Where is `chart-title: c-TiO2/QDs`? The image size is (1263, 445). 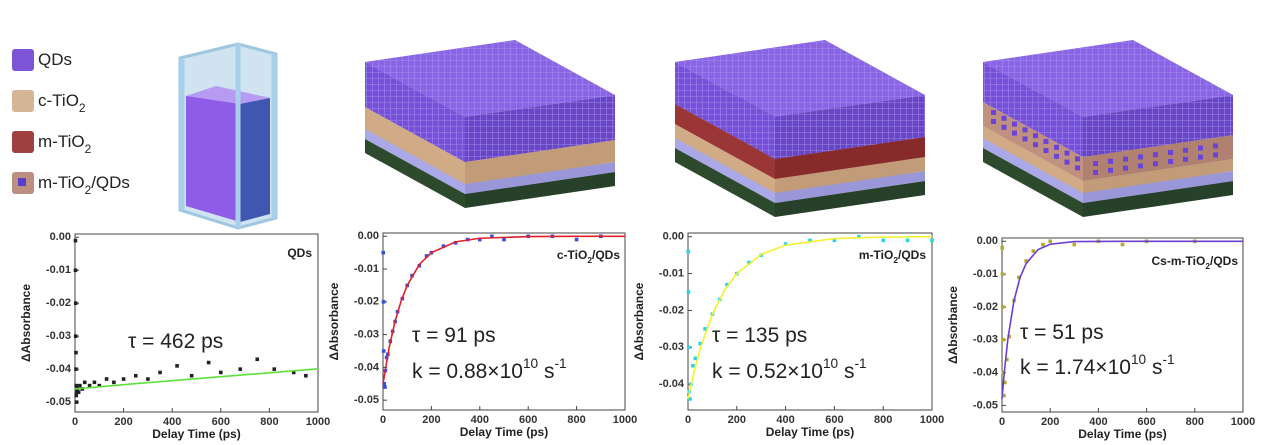 chart-title: c-TiO2/QDs is located at coordinates (588, 256).